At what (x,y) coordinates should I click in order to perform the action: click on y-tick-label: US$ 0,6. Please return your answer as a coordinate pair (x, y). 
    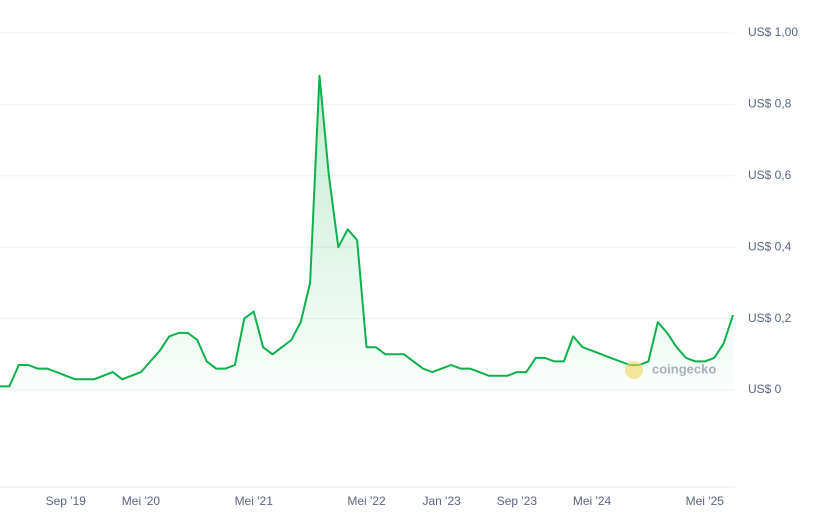
    Looking at the image, I should click on (770, 175).